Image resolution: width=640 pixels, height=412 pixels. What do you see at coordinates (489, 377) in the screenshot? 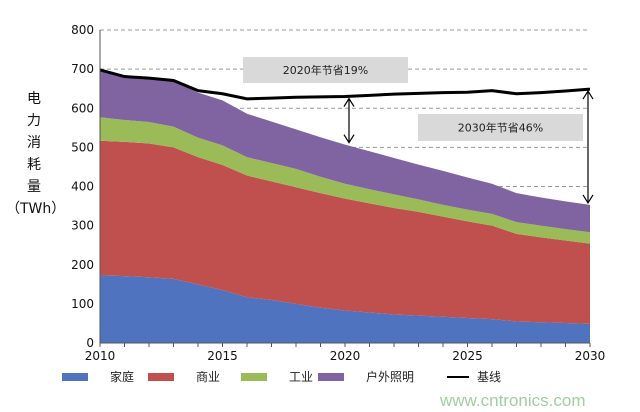
I see `legend-label: 基线` at bounding box center [489, 377].